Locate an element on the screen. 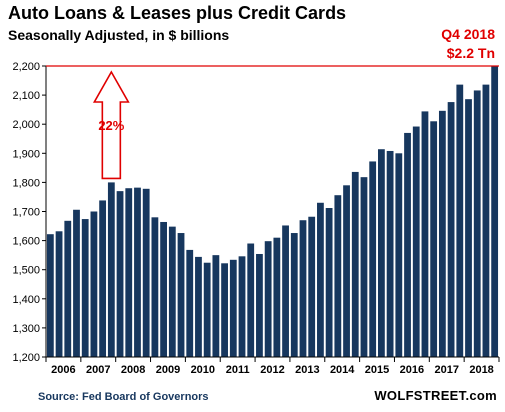 The image size is (505, 412). y-tick-label: 1,200 is located at coordinates (26, 358).